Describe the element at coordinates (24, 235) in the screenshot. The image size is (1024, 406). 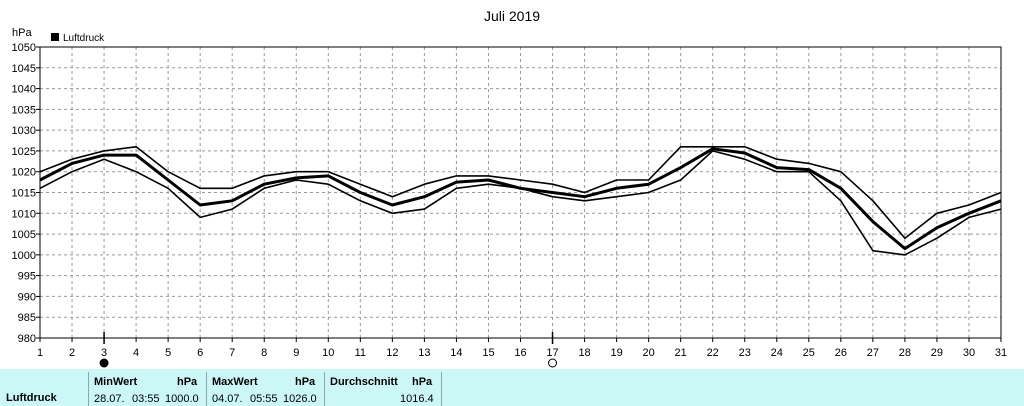
I see `y-tick-label: 1005` at that location.